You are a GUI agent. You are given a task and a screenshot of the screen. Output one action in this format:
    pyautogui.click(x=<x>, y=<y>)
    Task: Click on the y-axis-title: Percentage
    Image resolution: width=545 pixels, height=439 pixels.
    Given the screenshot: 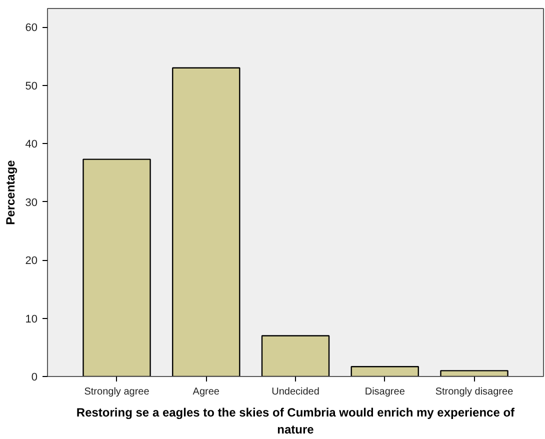 What is the action you would take?
    pyautogui.click(x=10, y=192)
    